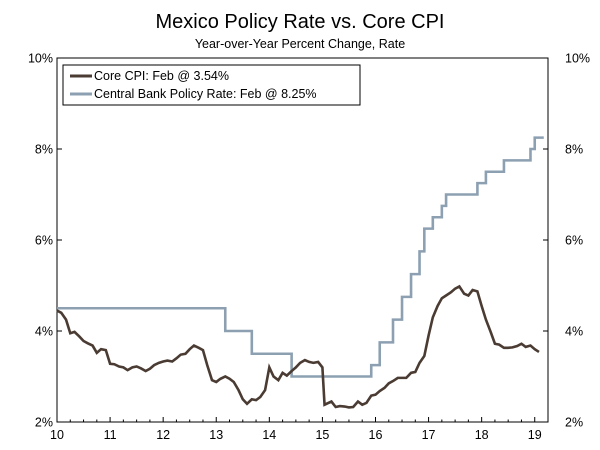 The width and height of the screenshot is (600, 450). Describe the element at coordinates (110, 435) in the screenshot. I see `x-tick-label: 11` at that location.